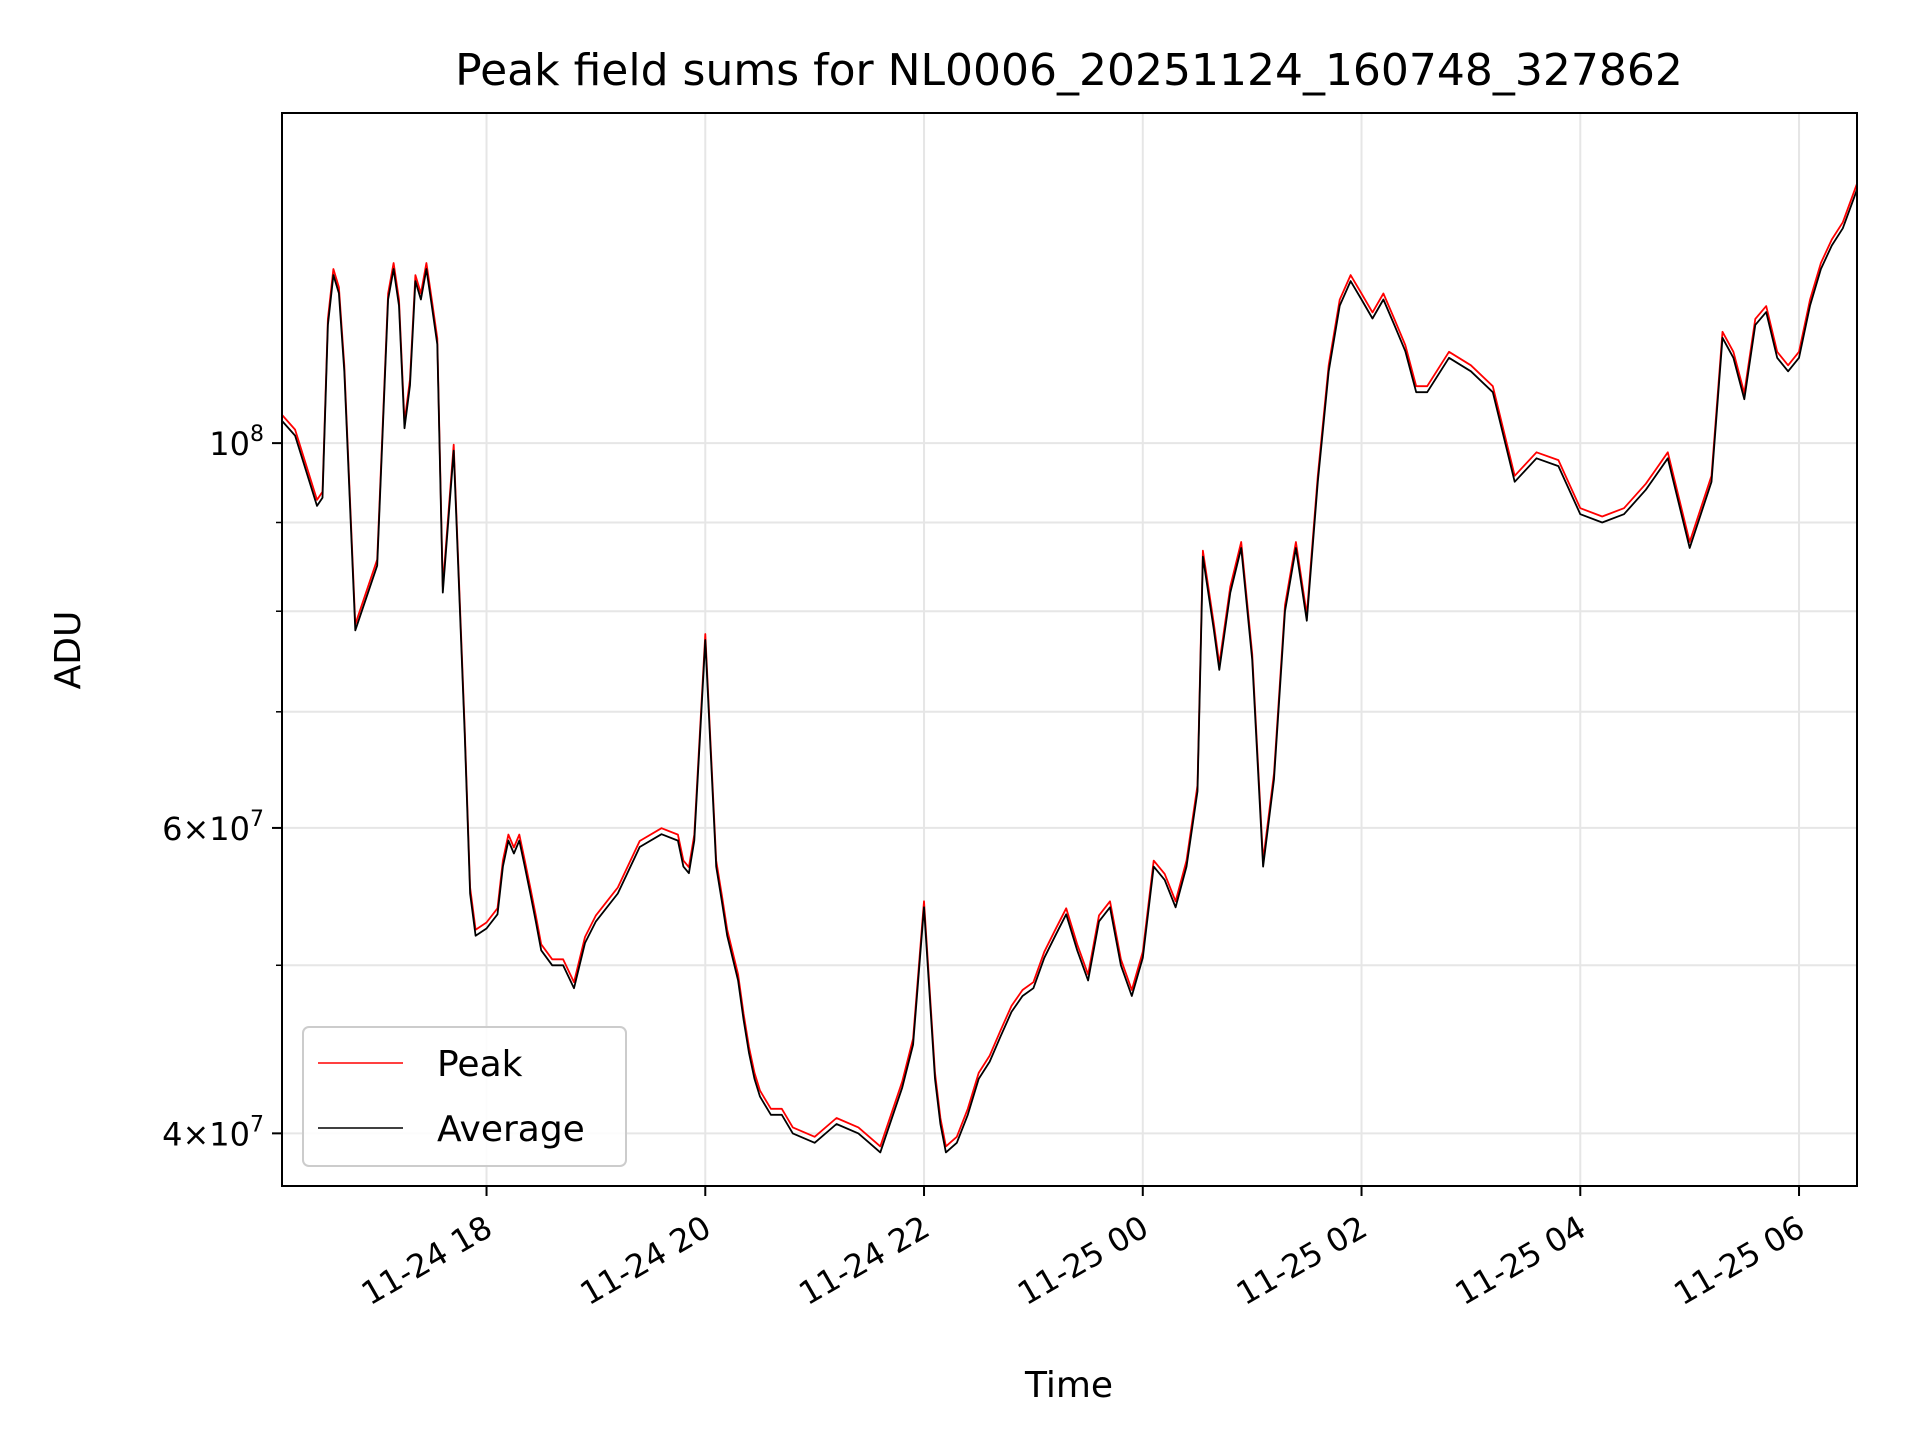 The width and height of the screenshot is (1920, 1440). What do you see at coordinates (480, 1064) in the screenshot?
I see `legend-label-peak: Peak` at bounding box center [480, 1064].